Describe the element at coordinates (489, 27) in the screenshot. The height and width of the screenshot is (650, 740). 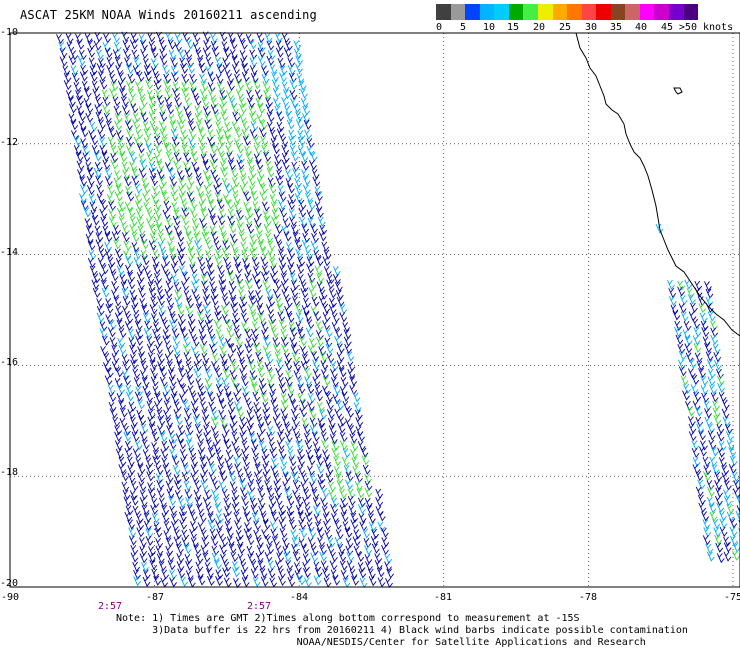
I see `legend-label: 10` at that location.